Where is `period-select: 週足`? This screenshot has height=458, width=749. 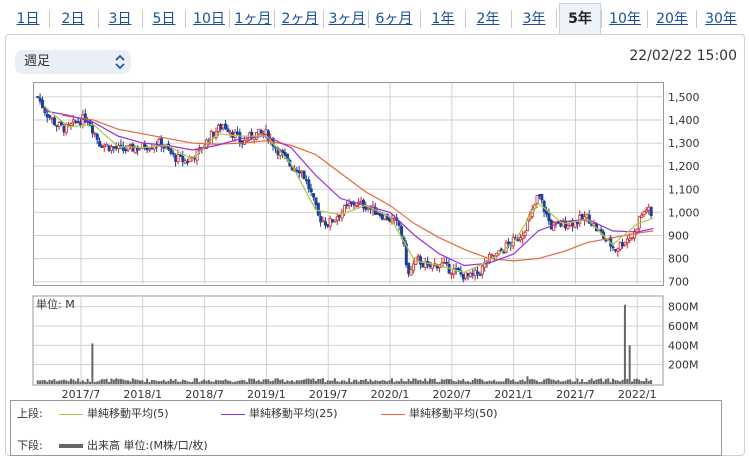 period-select: 週足 is located at coordinates (73, 62).